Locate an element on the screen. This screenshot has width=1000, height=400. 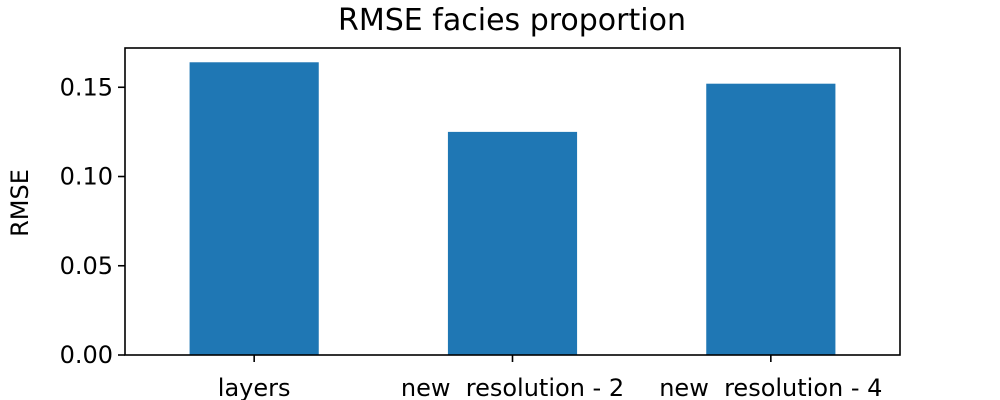
y-ticks-layer: 0.00 0.05 0.10 0.15 is located at coordinates (92, 221).